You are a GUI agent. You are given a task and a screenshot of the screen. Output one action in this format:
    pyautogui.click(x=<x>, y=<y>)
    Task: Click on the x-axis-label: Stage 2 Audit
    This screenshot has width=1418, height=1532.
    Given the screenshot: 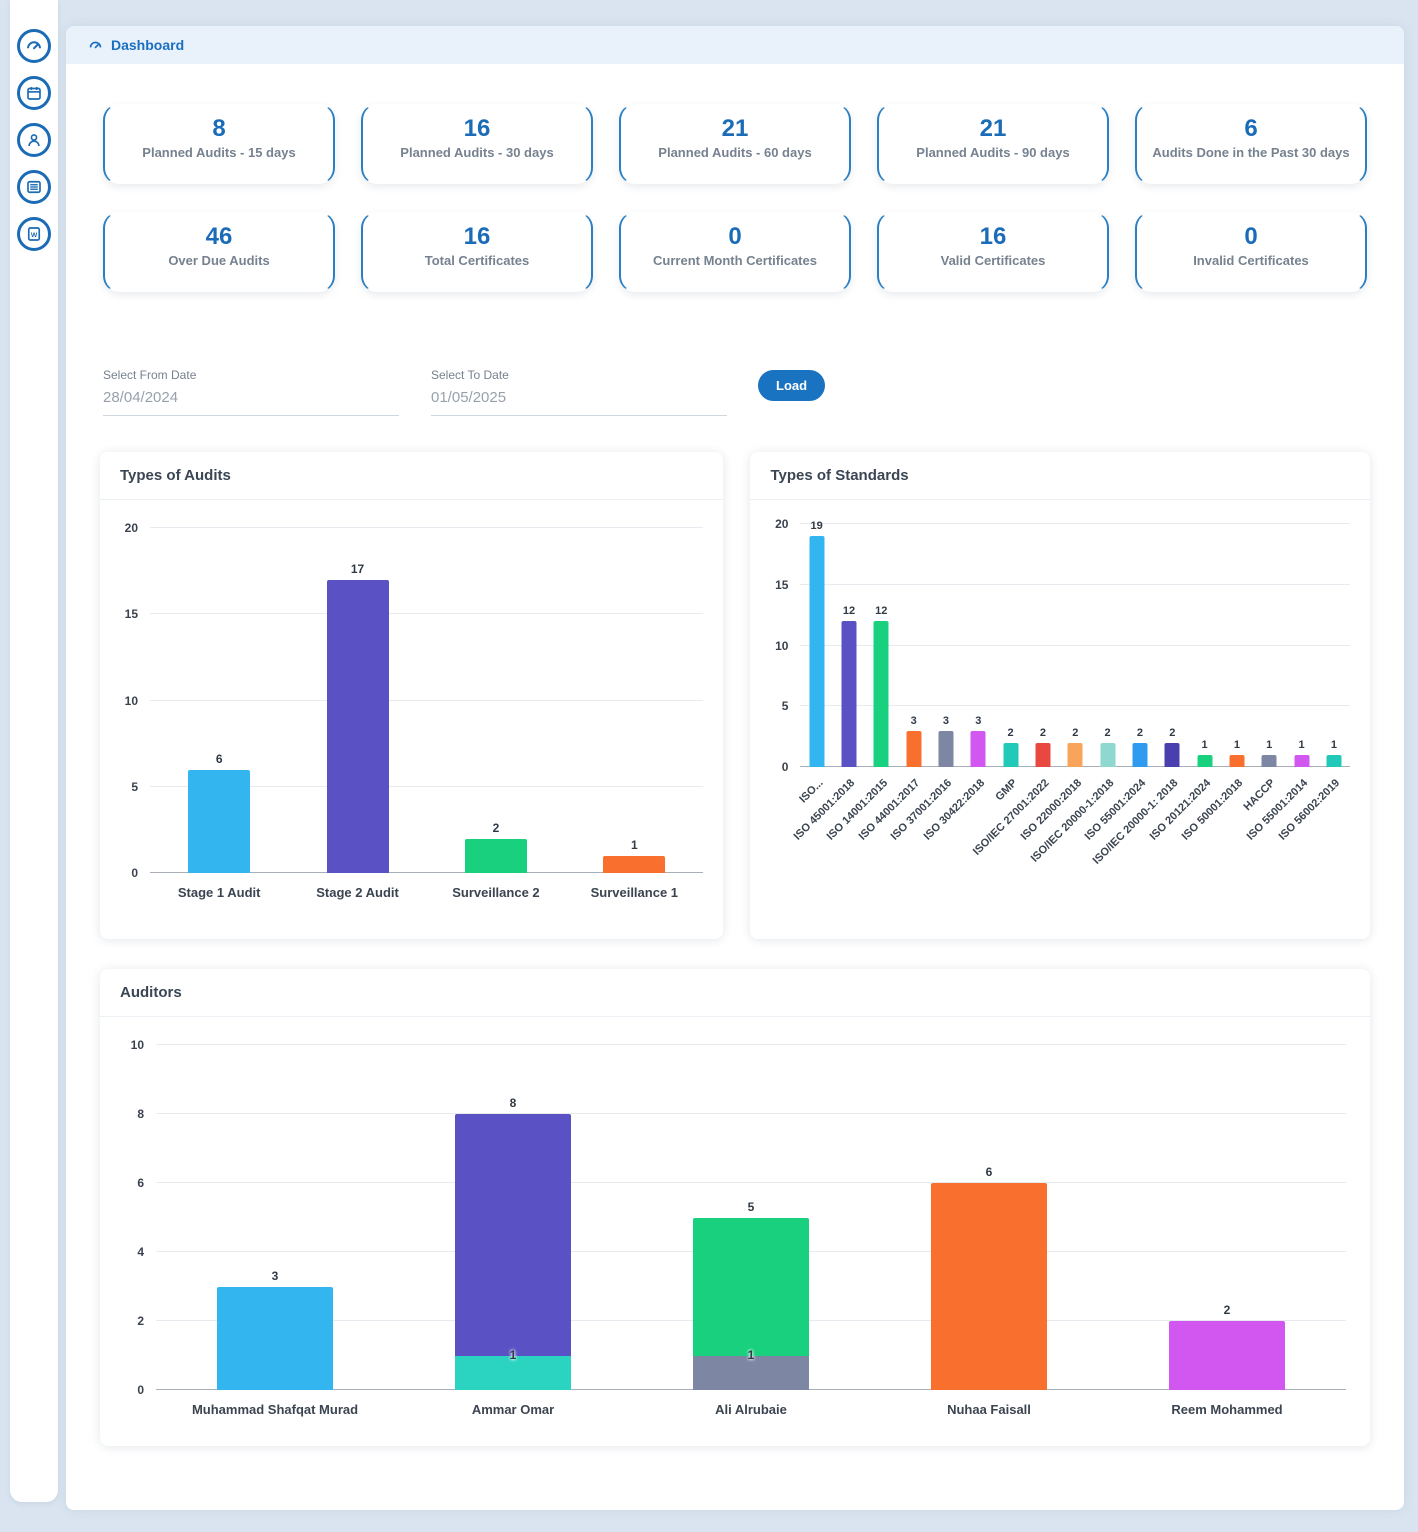 What is the action you would take?
    pyautogui.click(x=357, y=892)
    